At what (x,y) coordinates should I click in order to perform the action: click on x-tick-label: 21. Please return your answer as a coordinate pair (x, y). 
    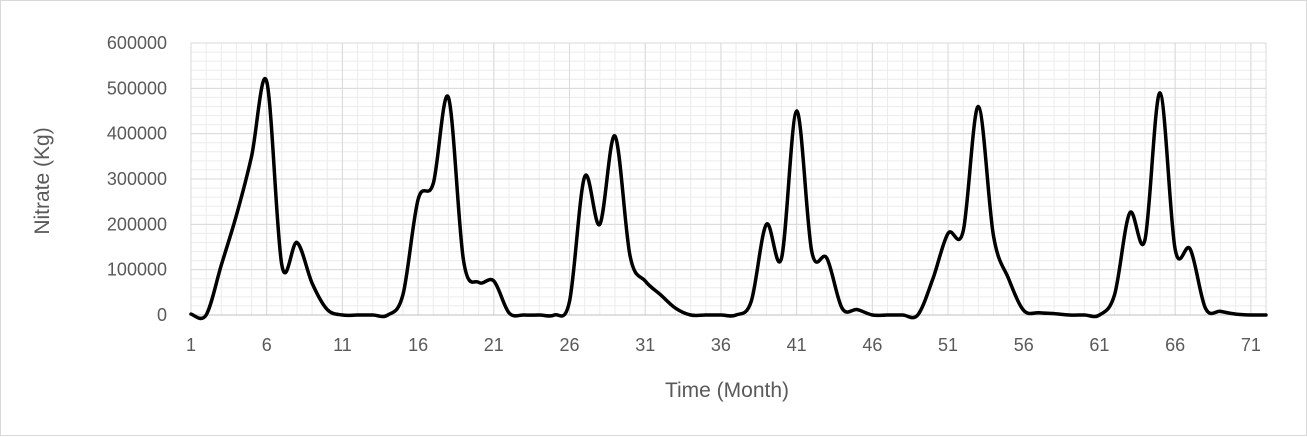
    Looking at the image, I should click on (494, 345).